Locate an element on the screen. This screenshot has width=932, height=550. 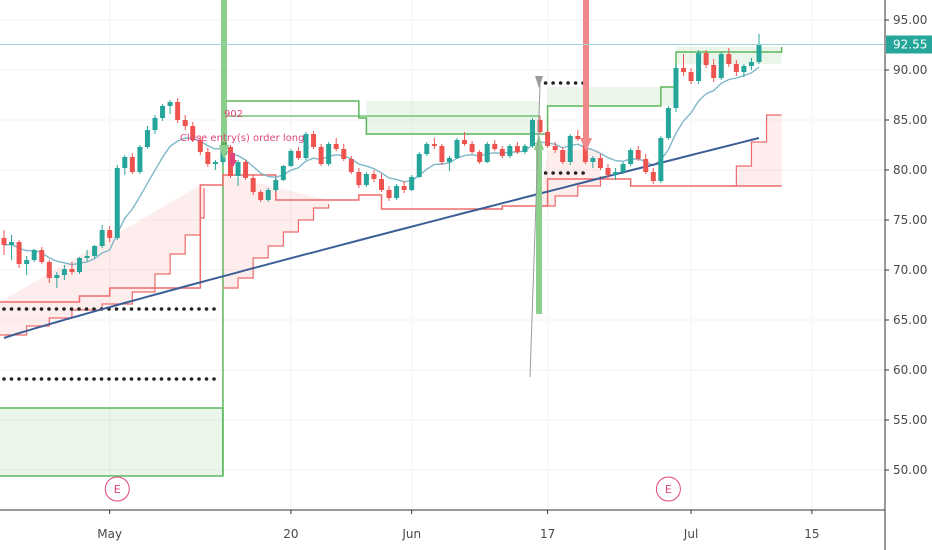
y-tick-label: 95.00 is located at coordinates (910, 20).